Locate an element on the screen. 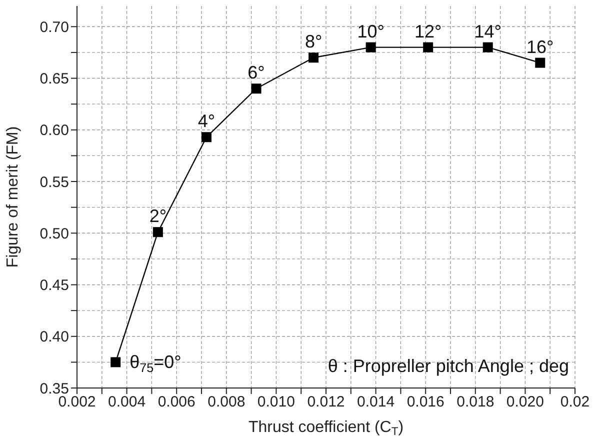  x-tick-label: 0.012 is located at coordinates (326, 402).